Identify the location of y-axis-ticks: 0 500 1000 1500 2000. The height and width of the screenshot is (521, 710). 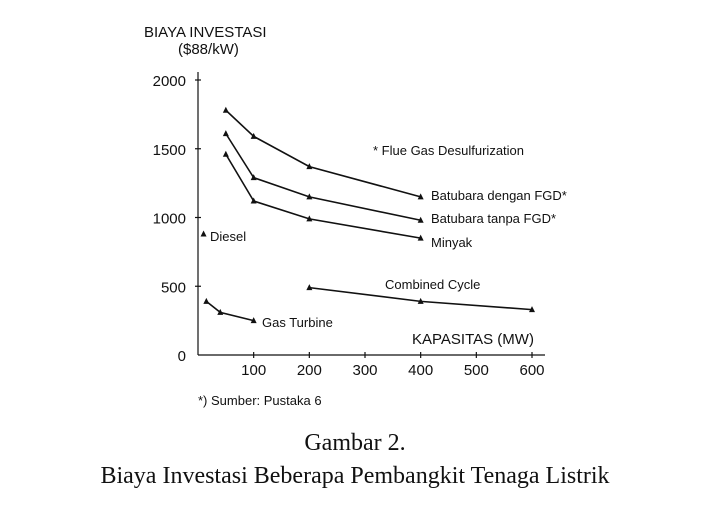
(177, 219).